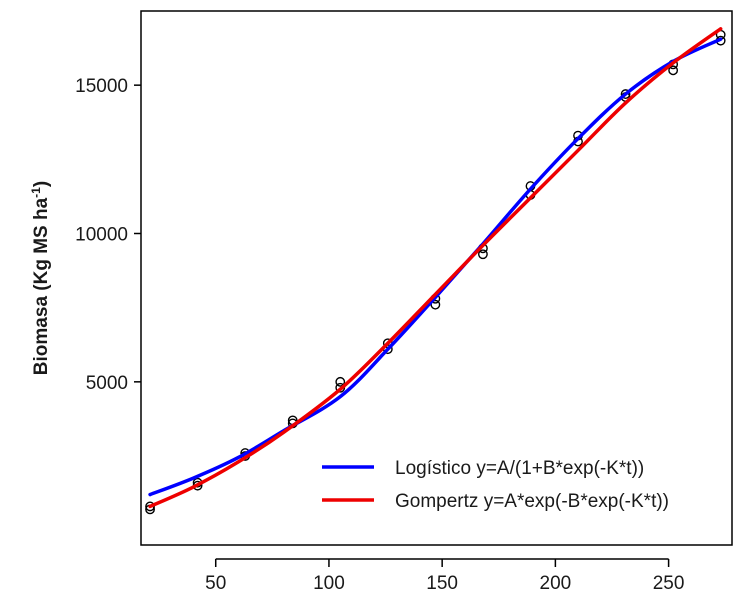  Describe the element at coordinates (101, 86) in the screenshot. I see `y-tick-label: 15000` at that location.